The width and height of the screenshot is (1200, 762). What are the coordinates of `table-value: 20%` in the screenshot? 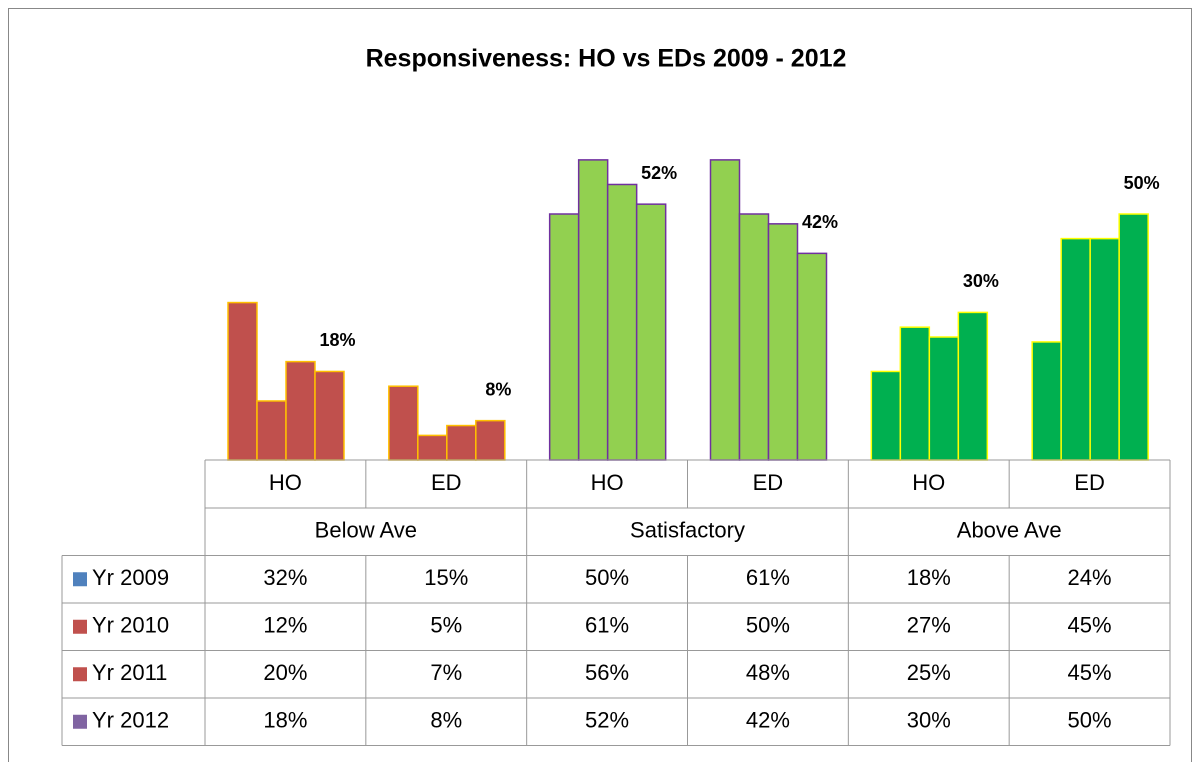 It's located at (285, 672).